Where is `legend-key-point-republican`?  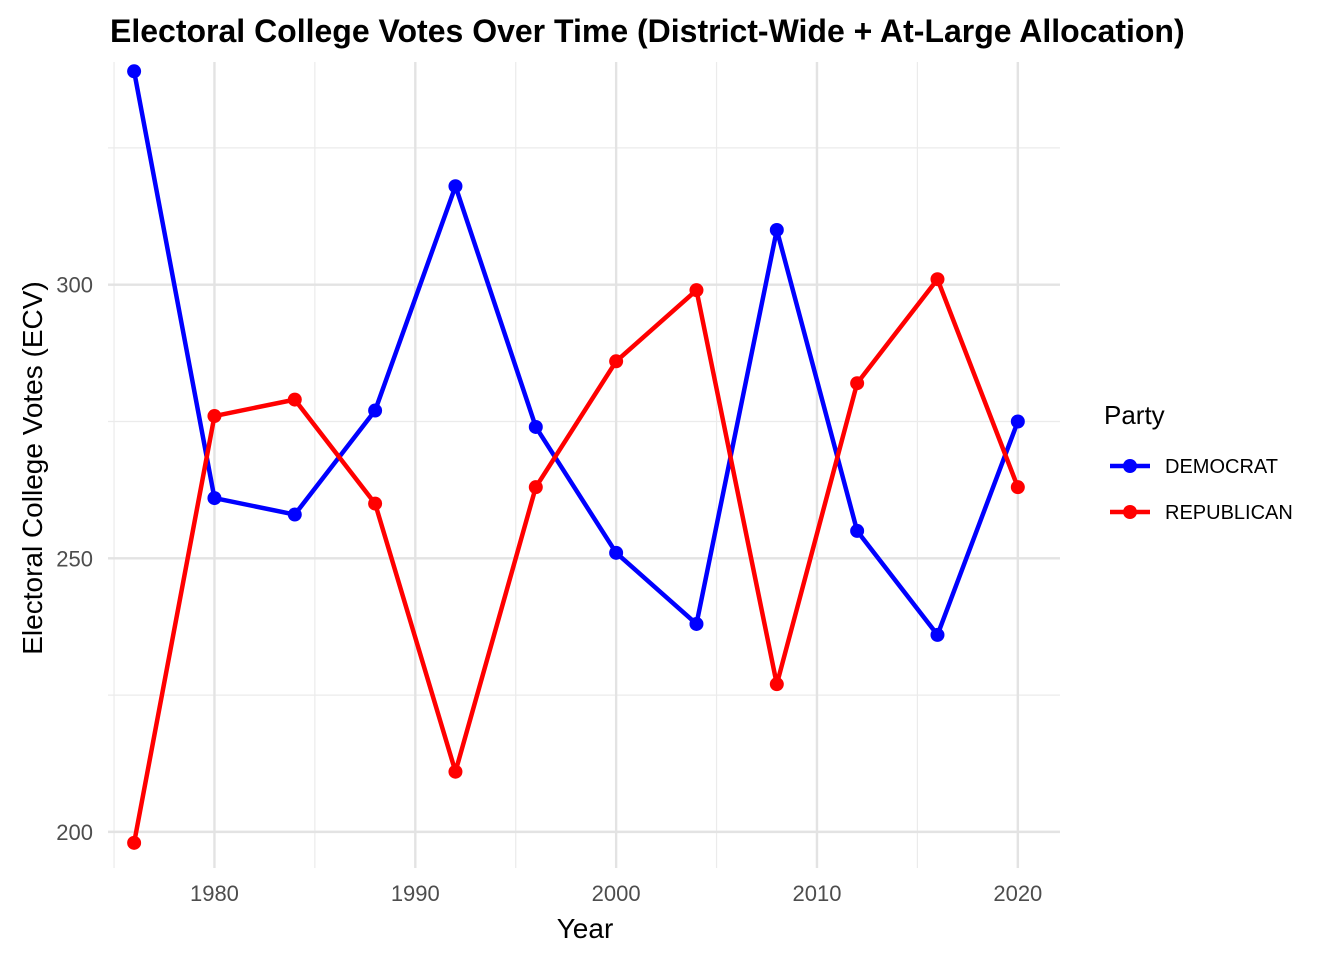
legend-key-point-republican is located at coordinates (1130, 512).